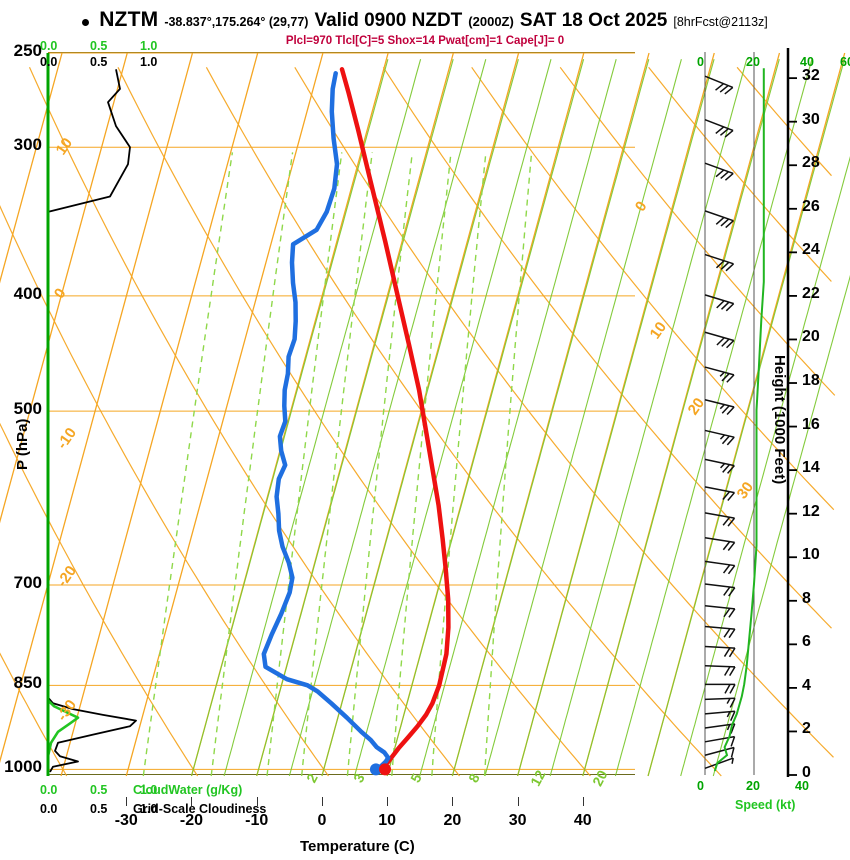 The image size is (850, 860). I want to click on temperature-tick-10: 10, so click(387, 820).